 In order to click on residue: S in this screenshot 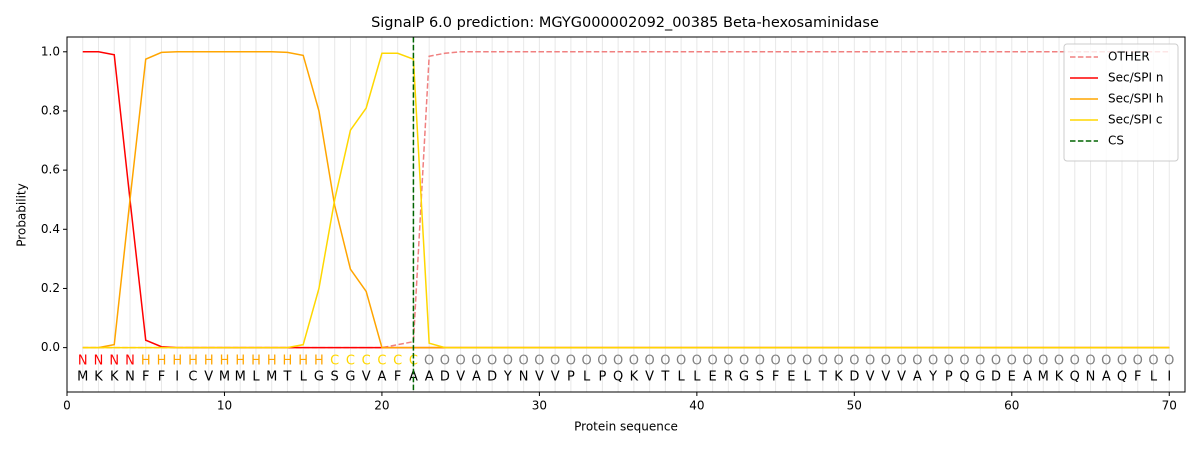, I will do `click(335, 377)`.